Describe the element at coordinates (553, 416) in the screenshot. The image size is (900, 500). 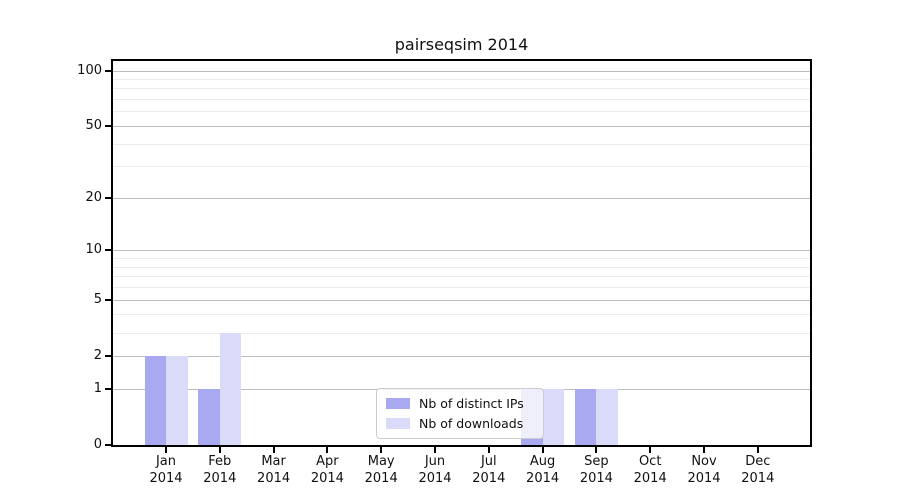
I see `bar-downloads-aug` at that location.